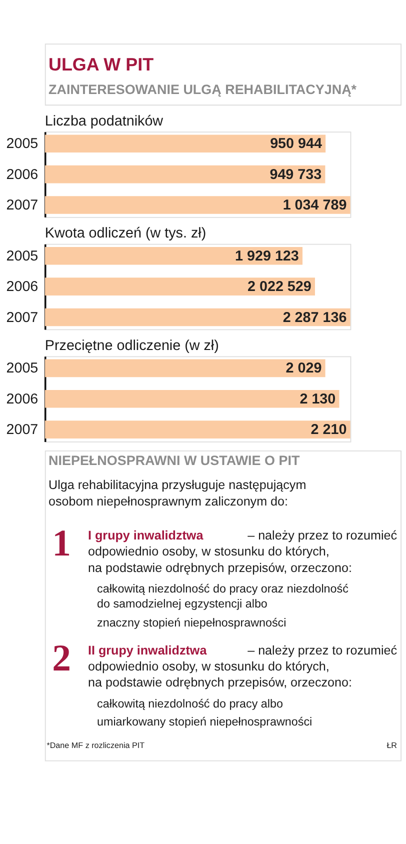 The width and height of the screenshot is (406, 844). I want to click on data-label: 1 034 789, so click(314, 205).